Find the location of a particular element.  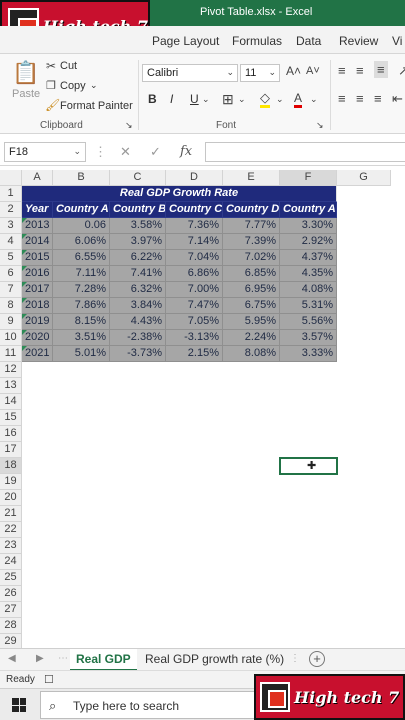

table-cell: 3.84% is located at coordinates (138, 306).